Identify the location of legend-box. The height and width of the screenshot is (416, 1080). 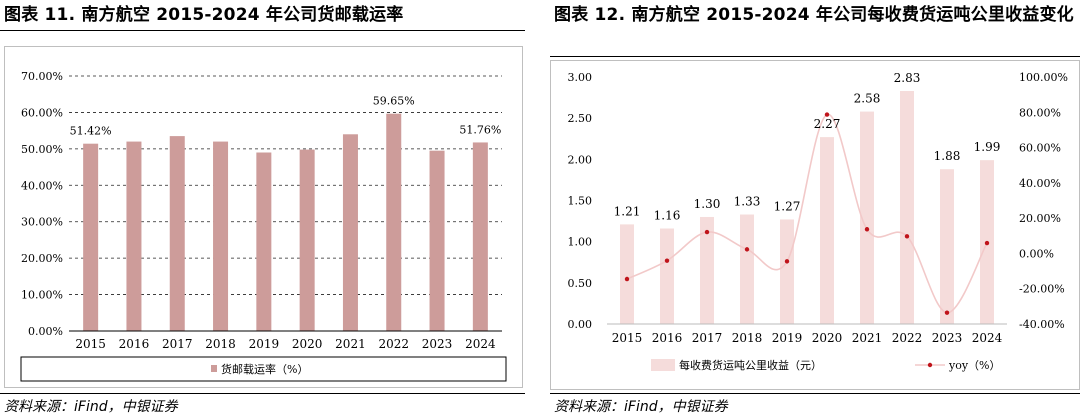
(263, 369).